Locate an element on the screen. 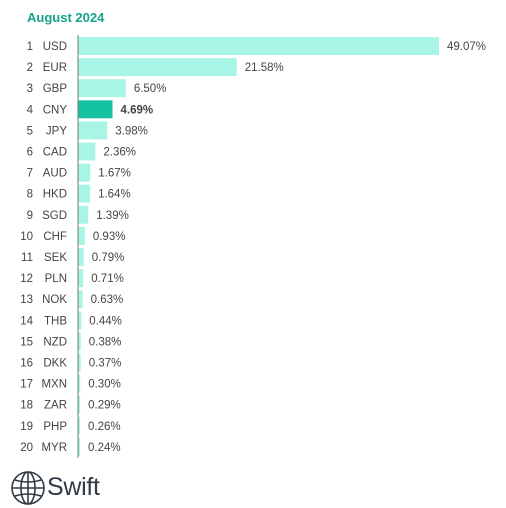  rank-label: 19 is located at coordinates (26, 427).